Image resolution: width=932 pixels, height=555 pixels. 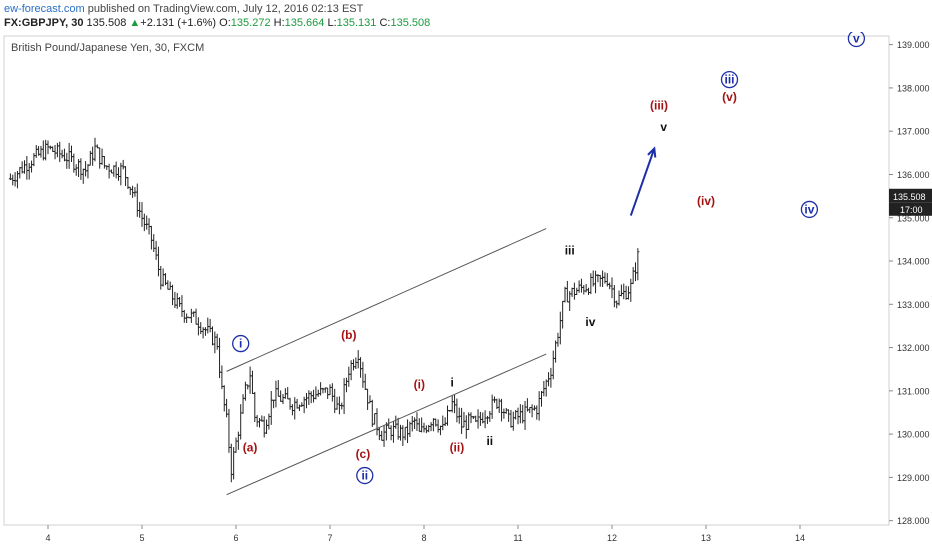 What do you see at coordinates (729, 97) in the screenshot?
I see `wave-label: (v)` at bounding box center [729, 97].